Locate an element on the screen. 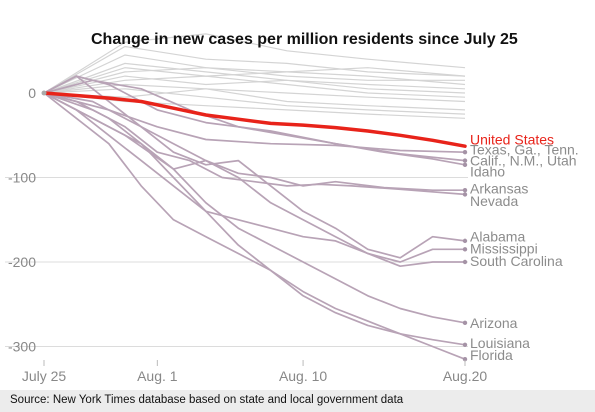 This screenshot has width=595, height=412. state-series-line is located at coordinates (254, 123).